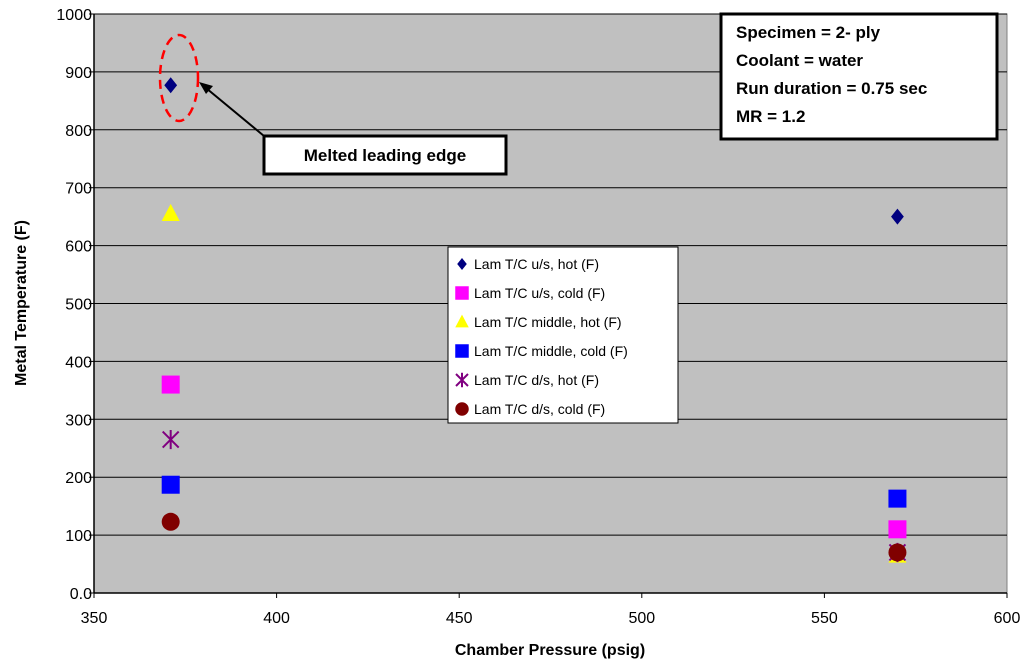 This screenshot has height=663, width=1036. Describe the element at coordinates (78, 478) in the screenshot. I see `y-tick-label: 200` at that location.